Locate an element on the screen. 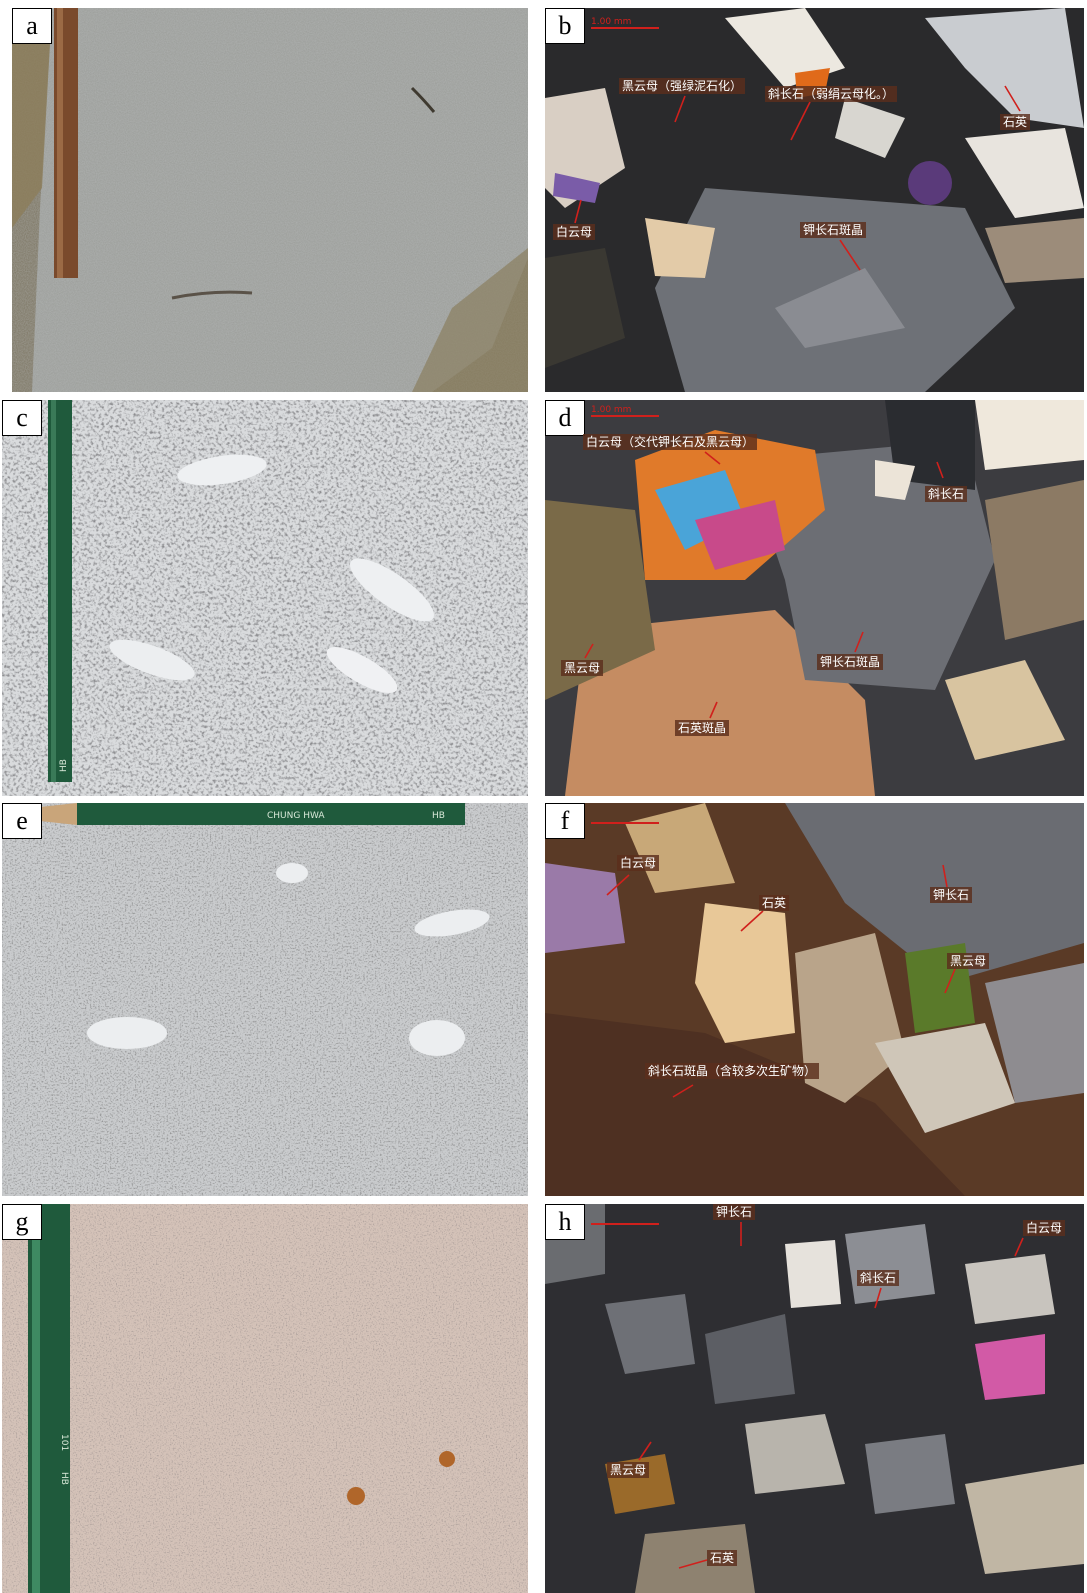 The image size is (1087, 1593). annotation-d-quartz: 石英斑晶 is located at coordinates (702, 728).